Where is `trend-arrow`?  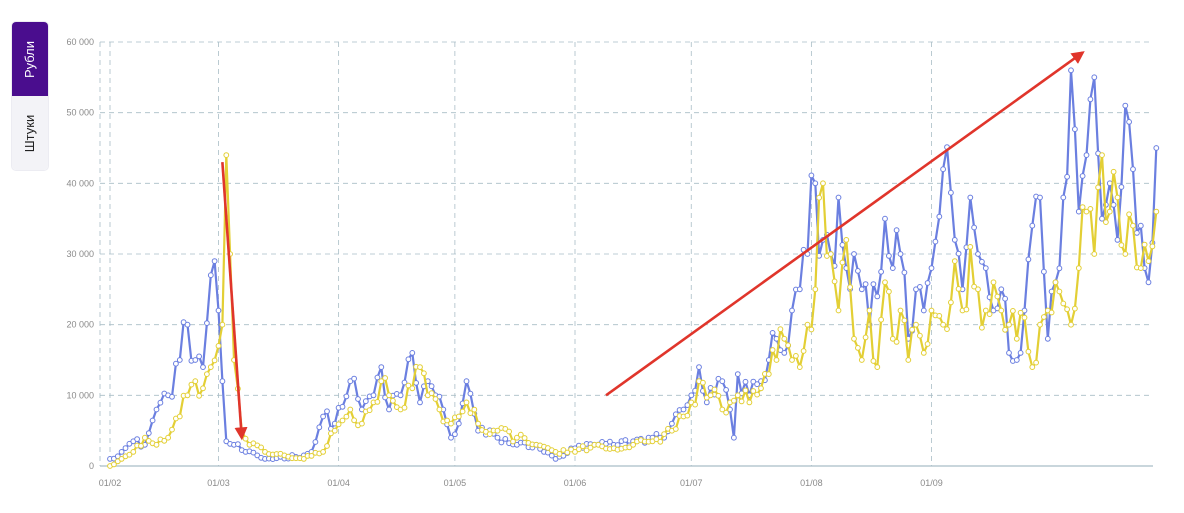
trend-arrow is located at coordinates (234, 301).